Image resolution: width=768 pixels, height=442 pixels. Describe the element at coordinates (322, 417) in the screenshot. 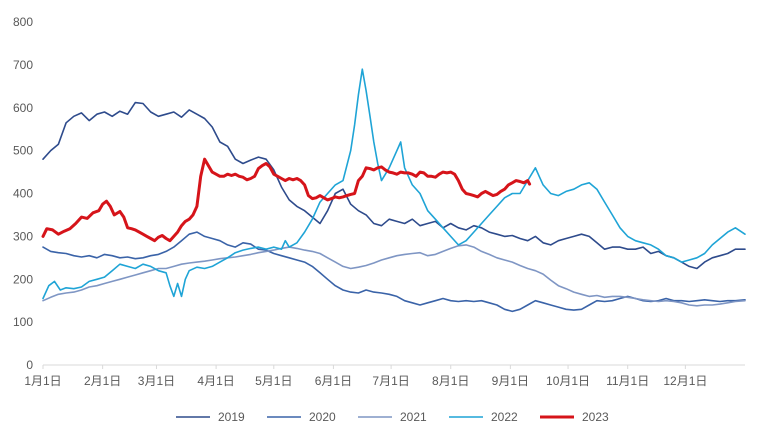

I see `legend-label-2020: 2020` at that location.